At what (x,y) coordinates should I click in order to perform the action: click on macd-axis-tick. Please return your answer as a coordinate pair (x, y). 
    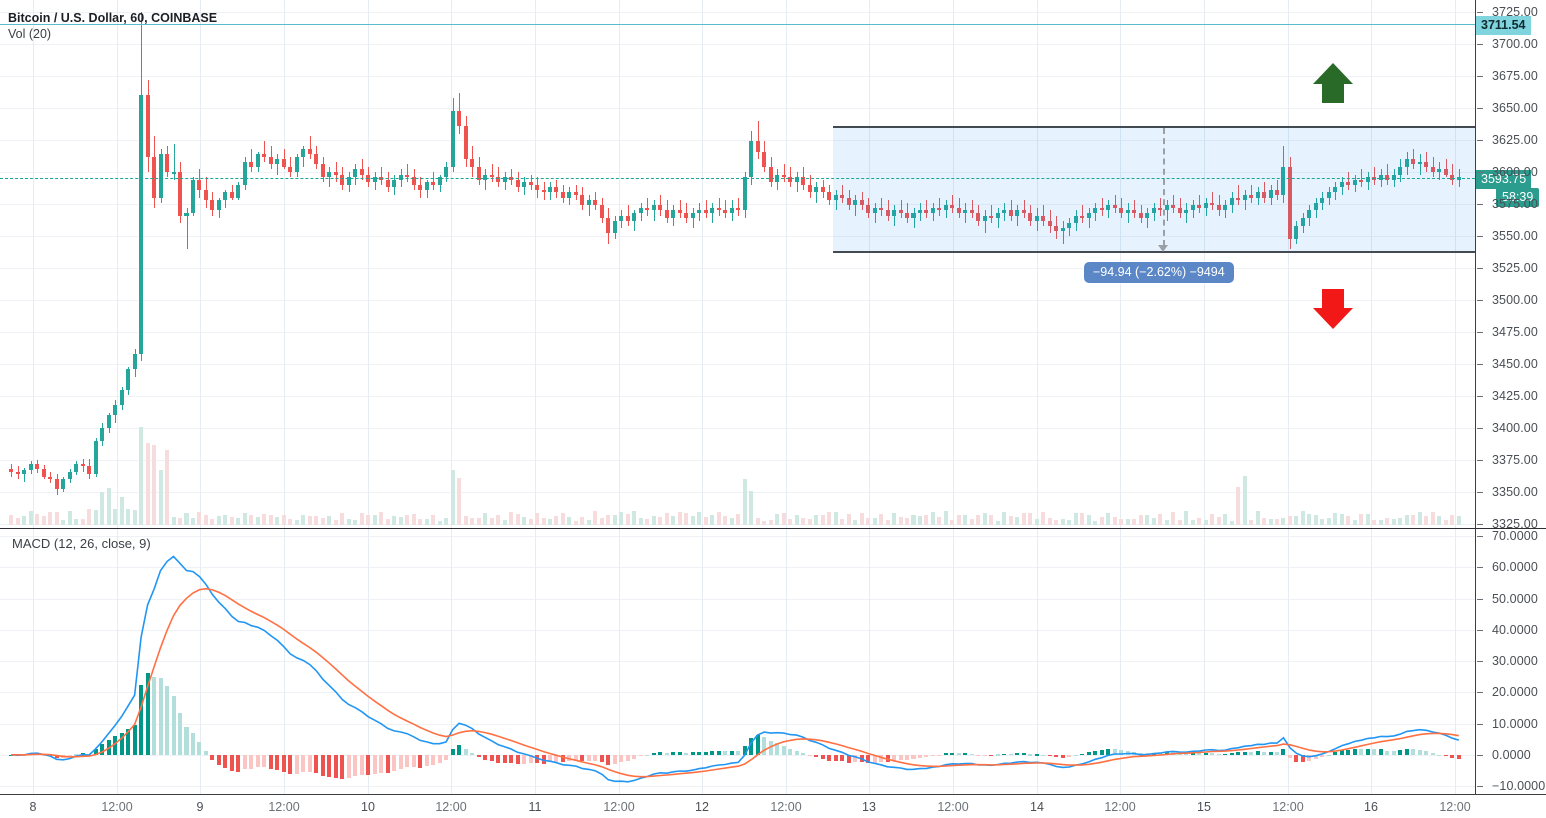
    Looking at the image, I should click on (1480, 599).